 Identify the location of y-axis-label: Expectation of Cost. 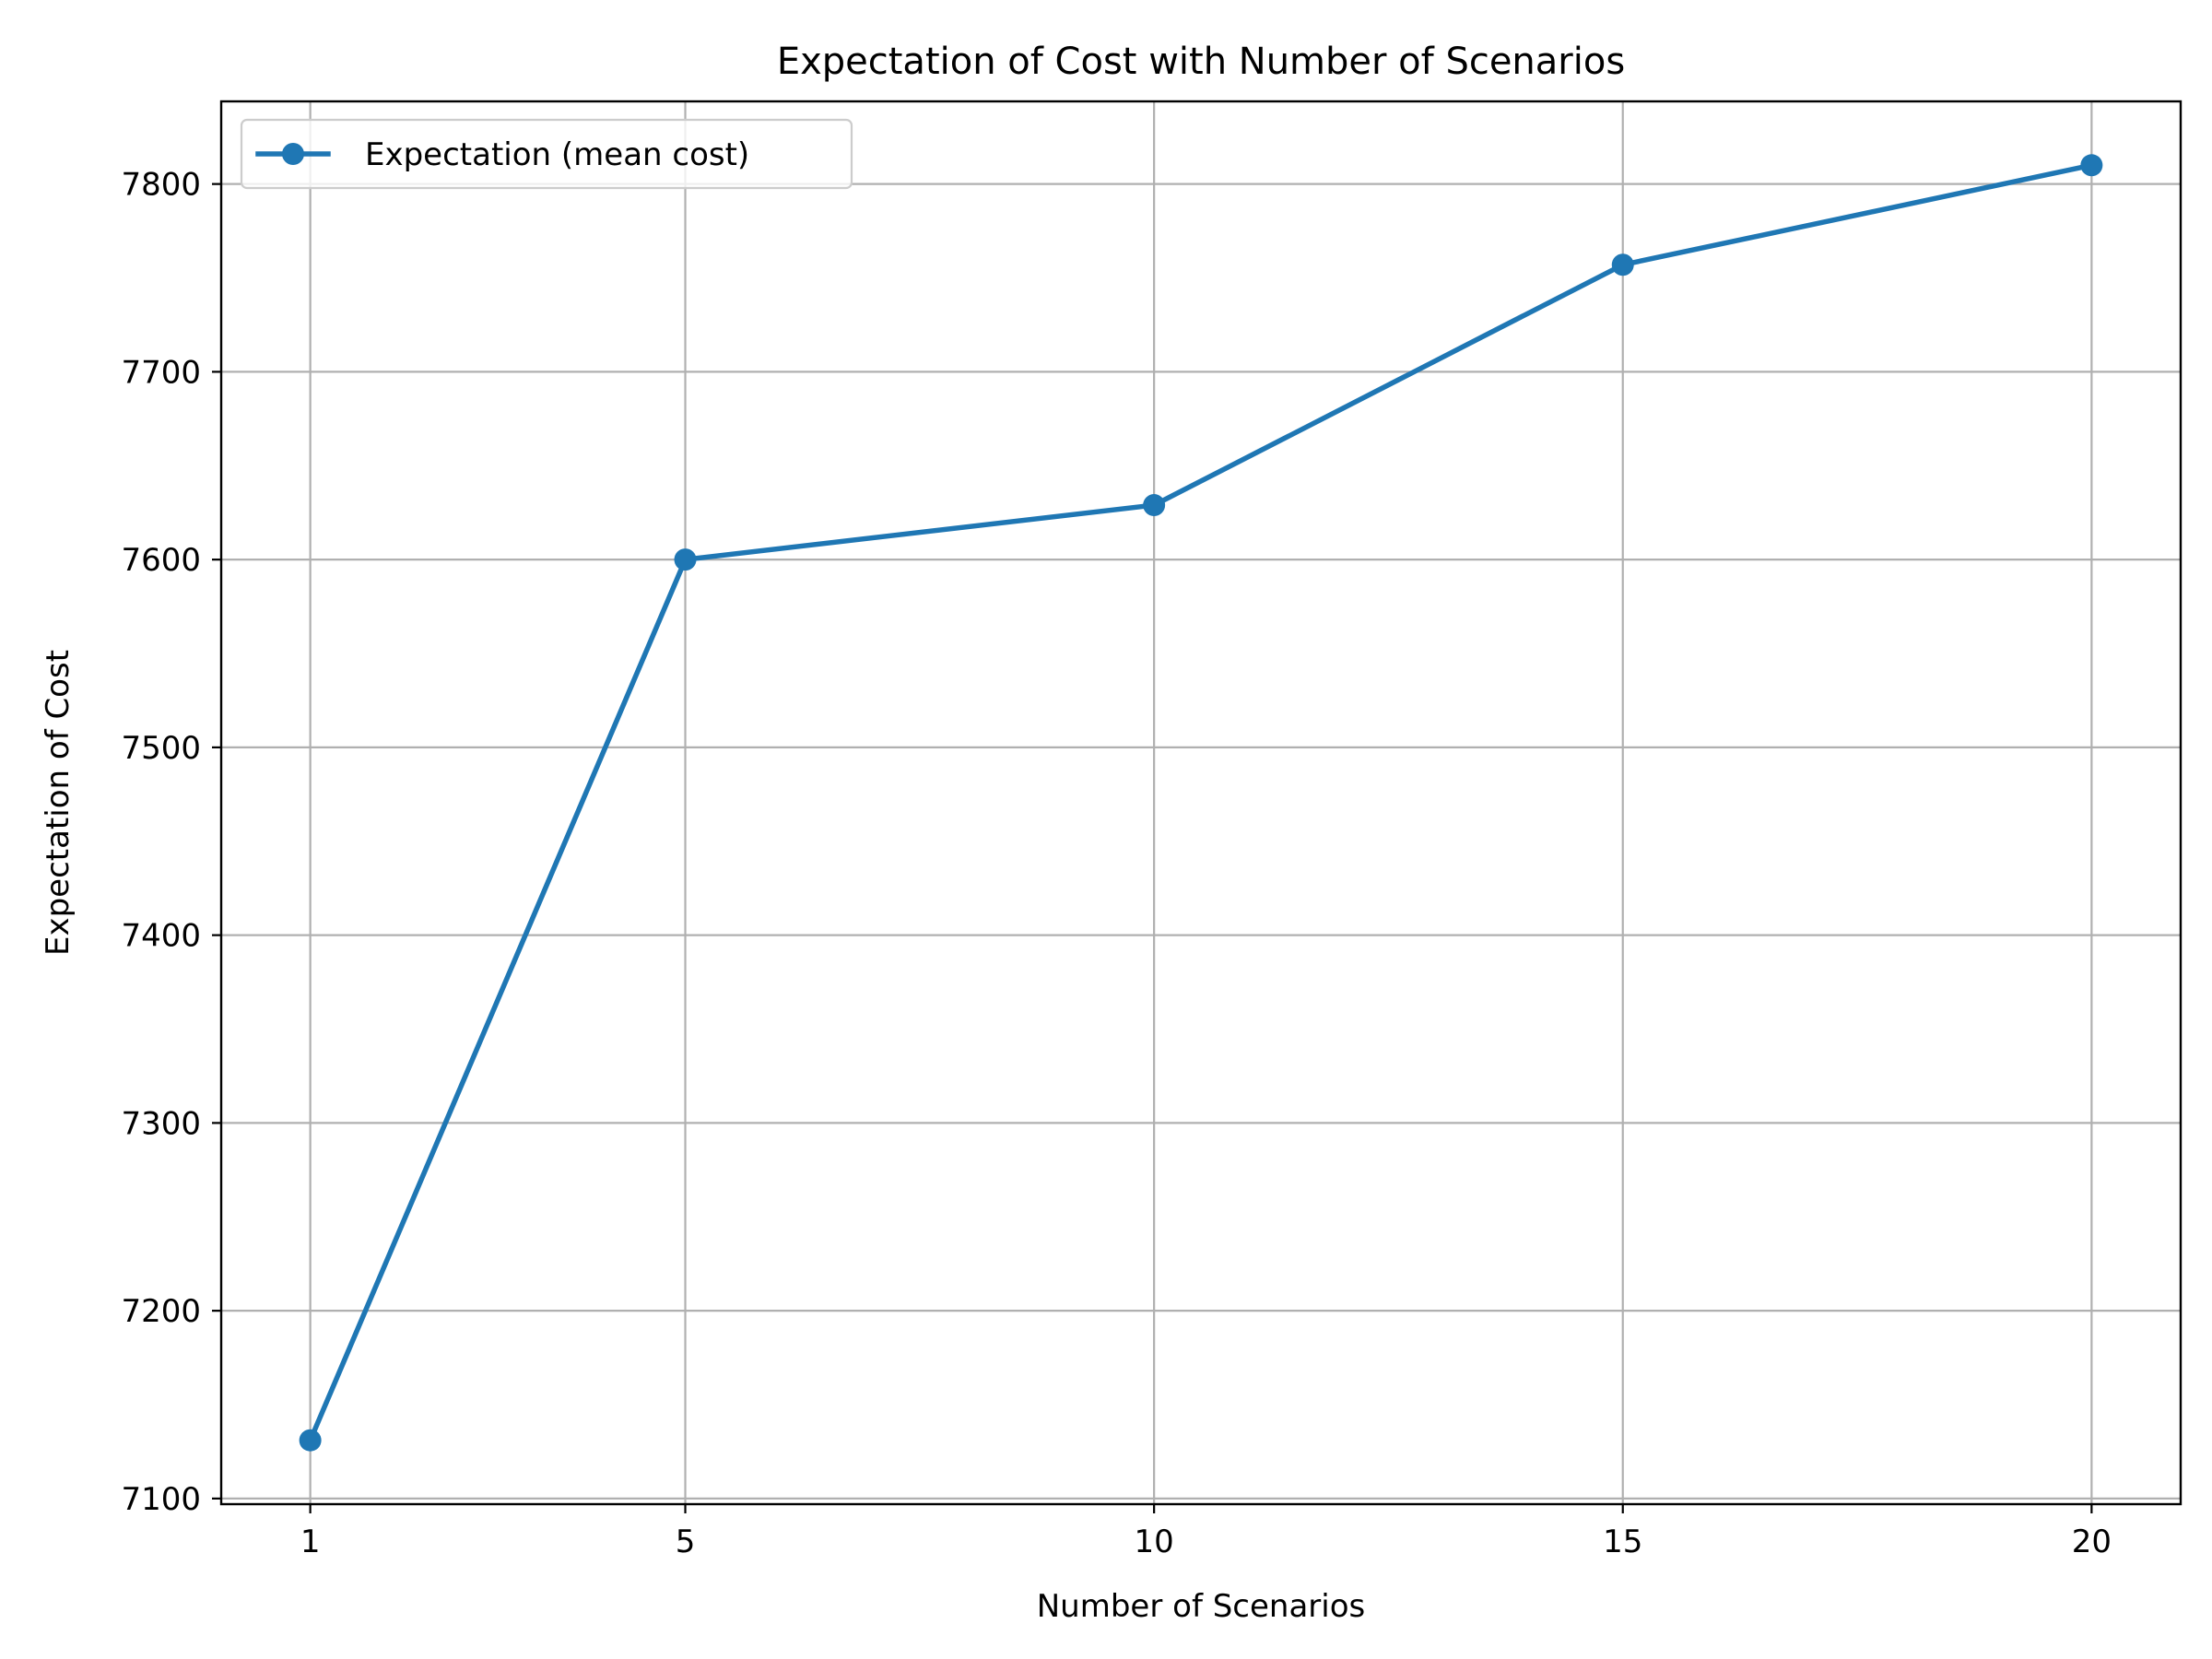
(58, 803).